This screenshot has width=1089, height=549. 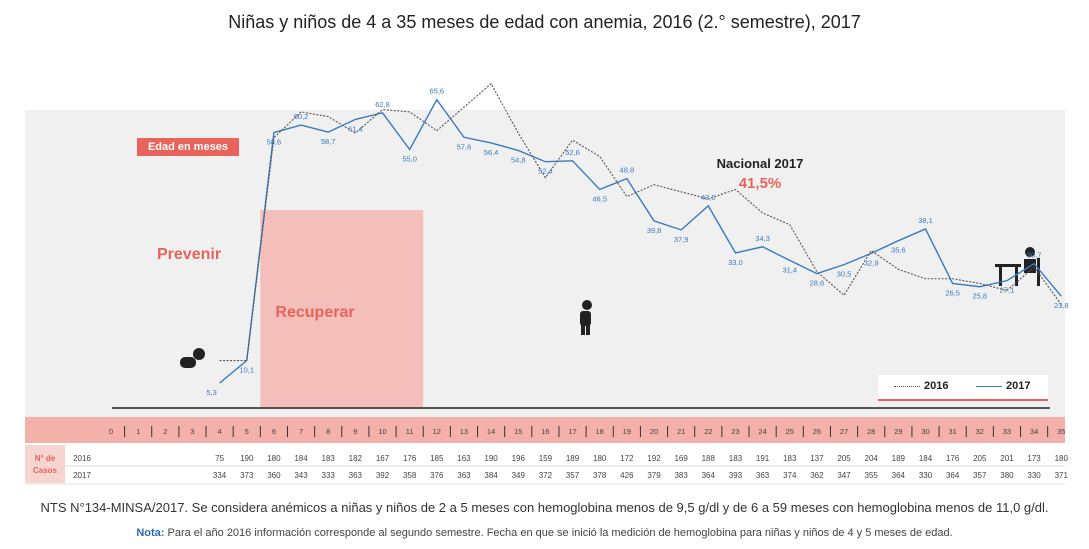 What do you see at coordinates (736, 475) in the screenshot?
I see `cases-2017-cell: 393` at bounding box center [736, 475].